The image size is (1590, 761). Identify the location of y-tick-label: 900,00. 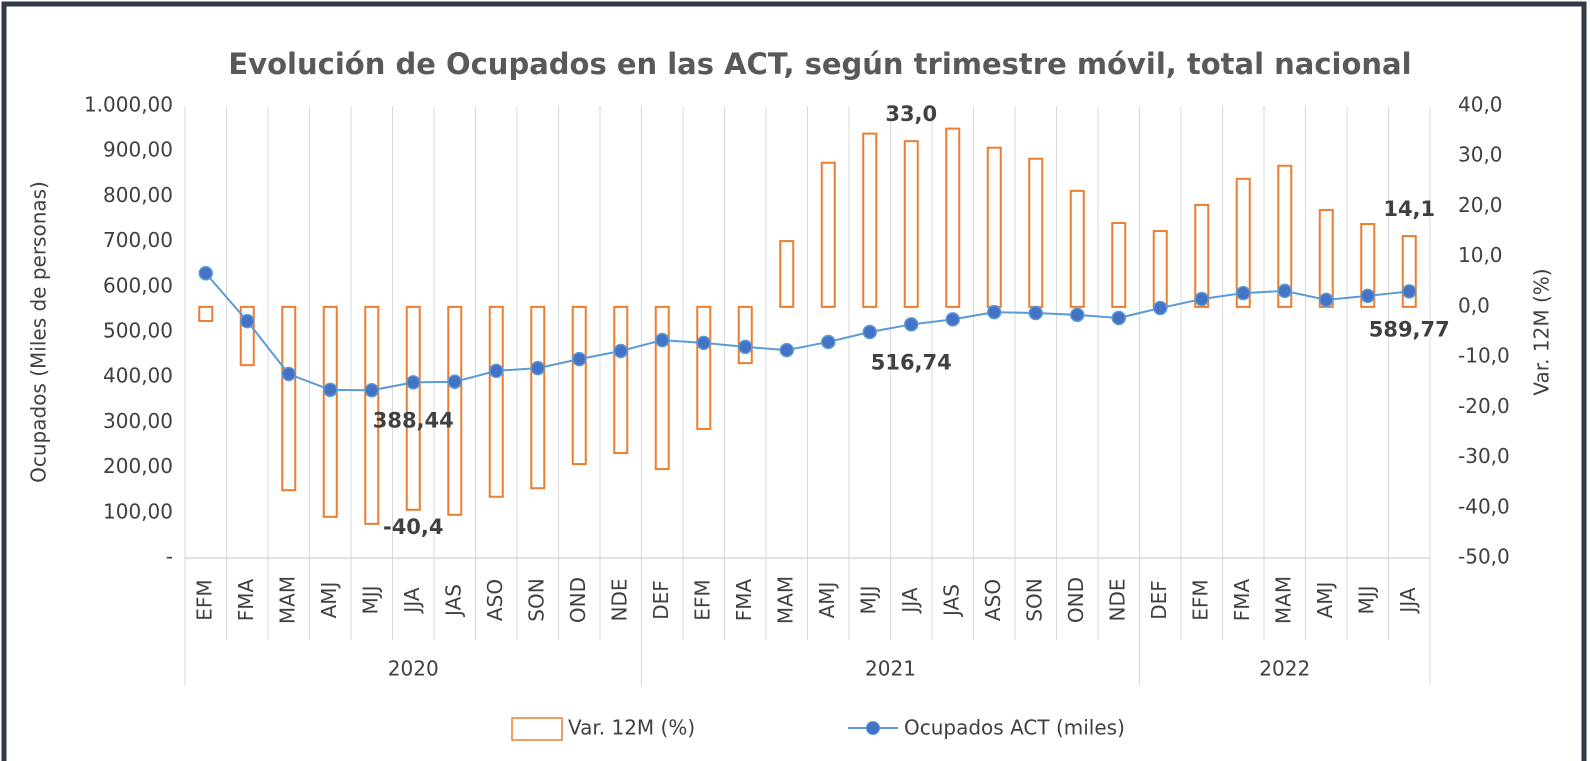
(138, 150).